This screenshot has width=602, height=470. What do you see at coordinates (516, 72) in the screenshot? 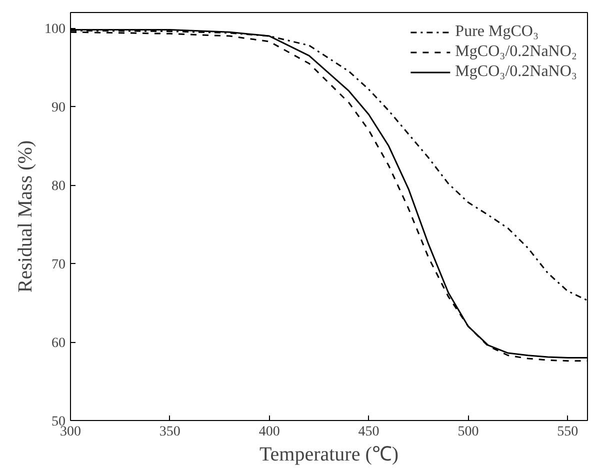
I see `legend-label: MgCO₃/0.2NaNO₃` at bounding box center [516, 72].